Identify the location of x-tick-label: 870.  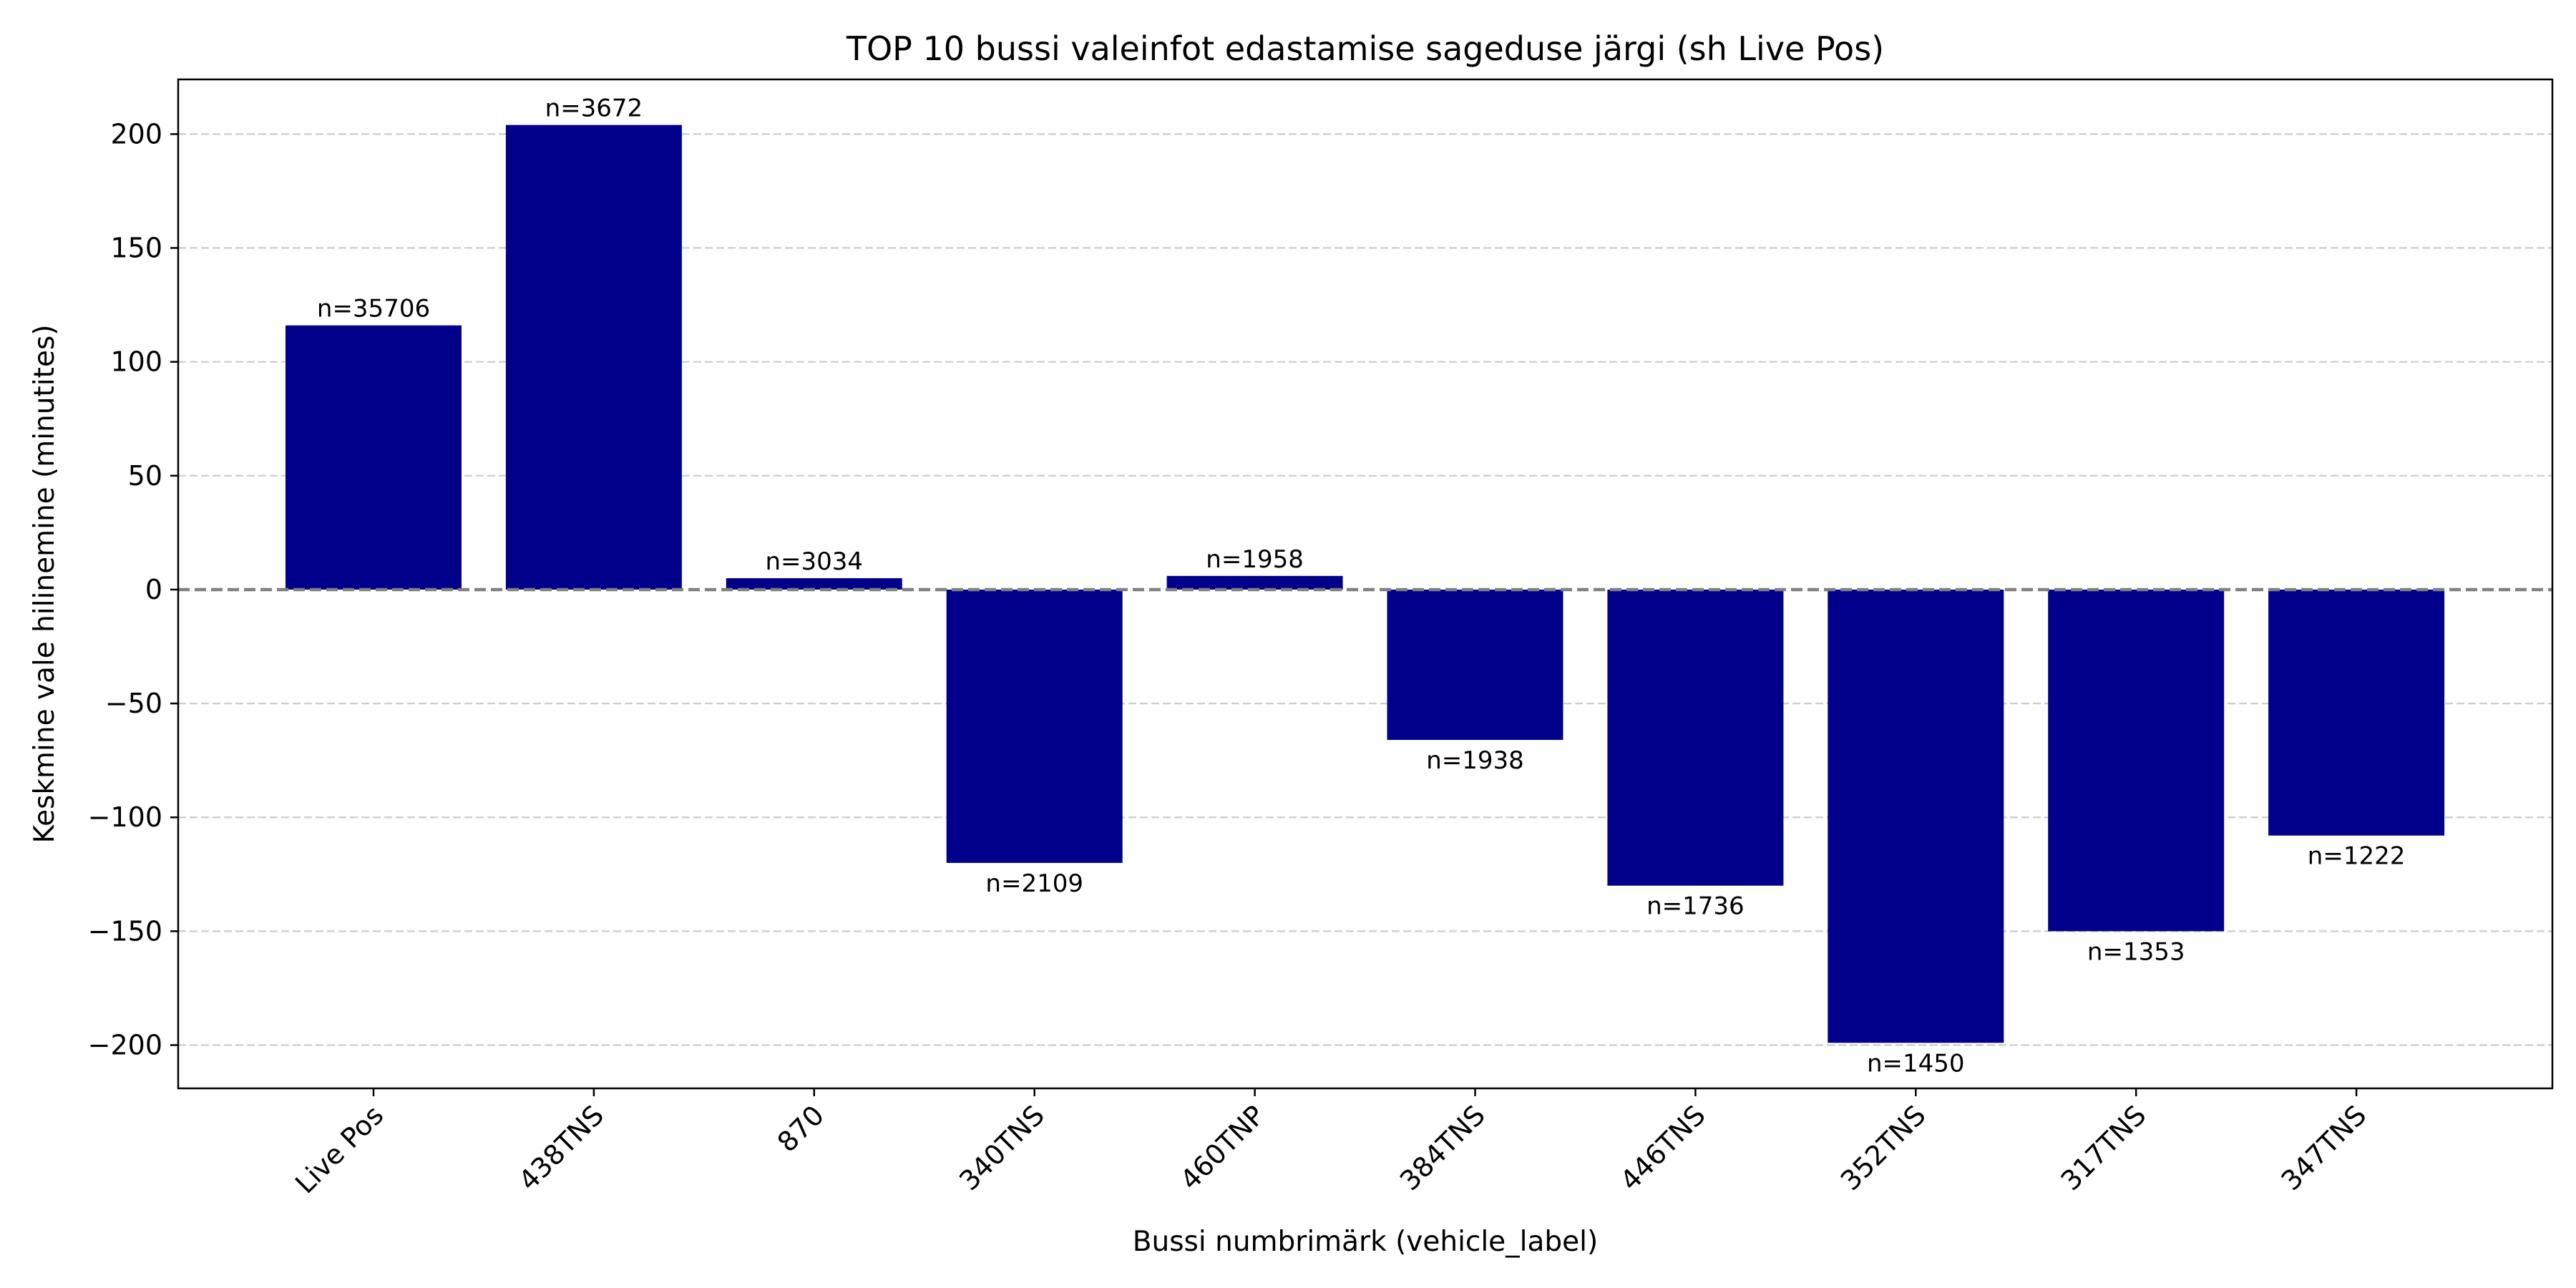
(800, 1128).